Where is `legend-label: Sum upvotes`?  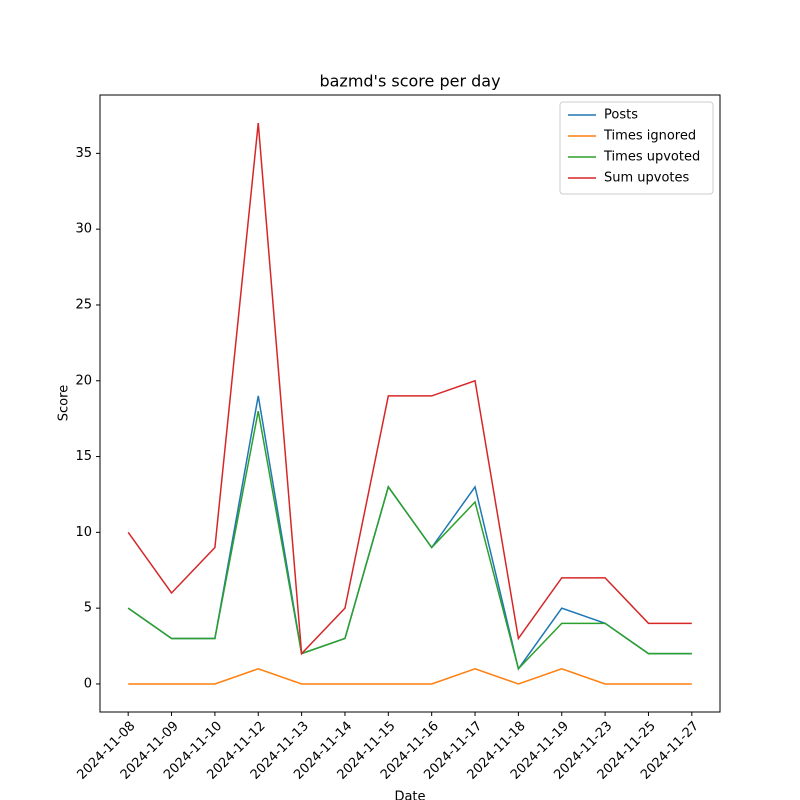
legend-label: Sum upvotes is located at coordinates (647, 178).